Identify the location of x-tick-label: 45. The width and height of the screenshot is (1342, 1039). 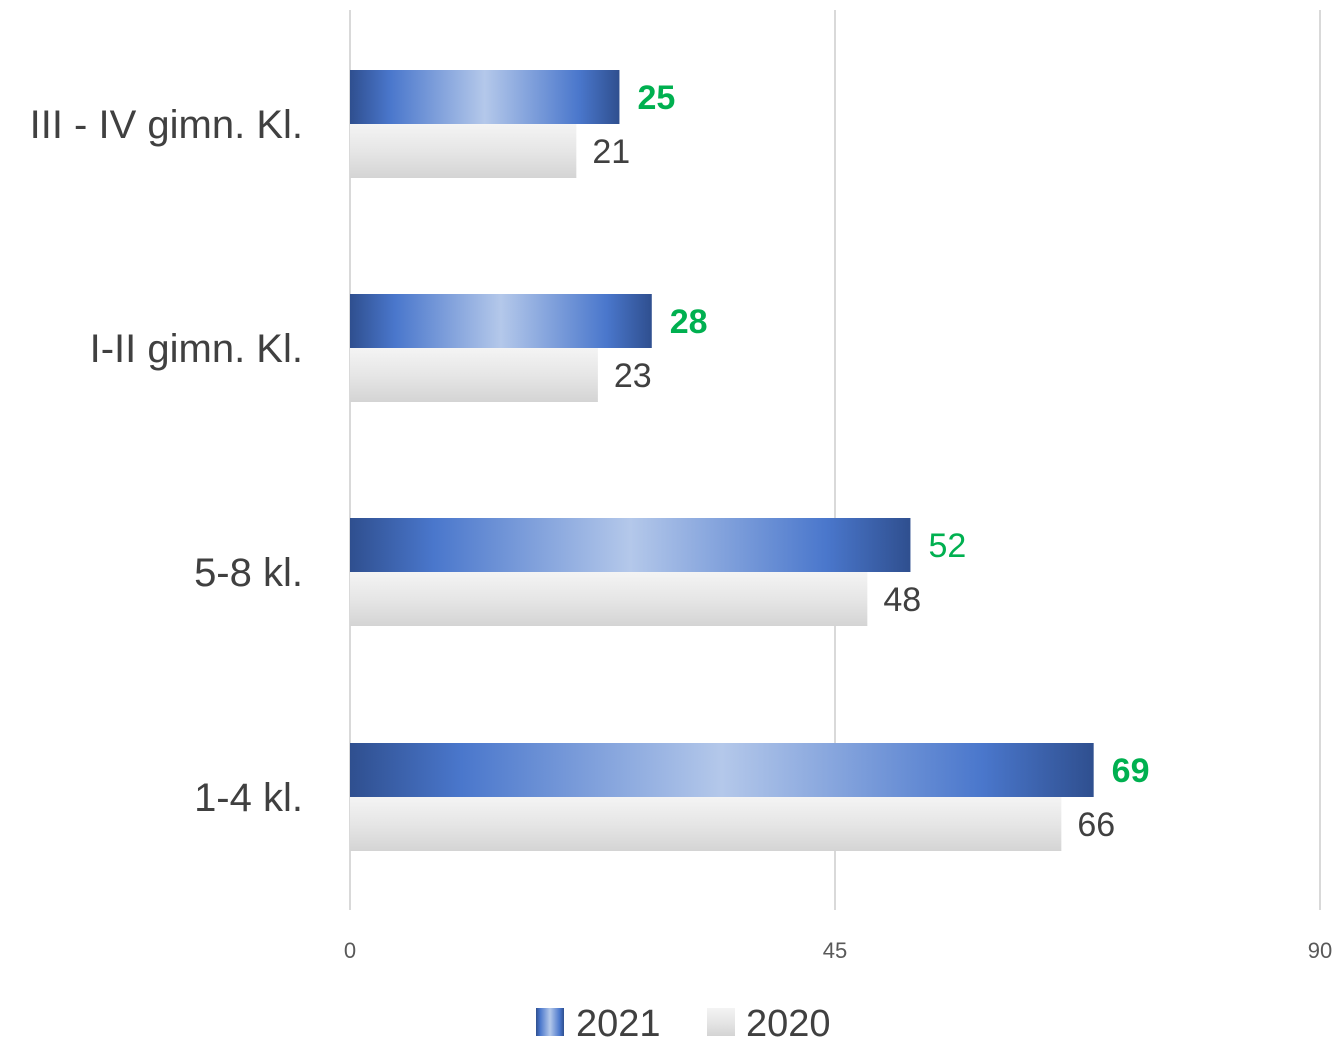
(835, 950).